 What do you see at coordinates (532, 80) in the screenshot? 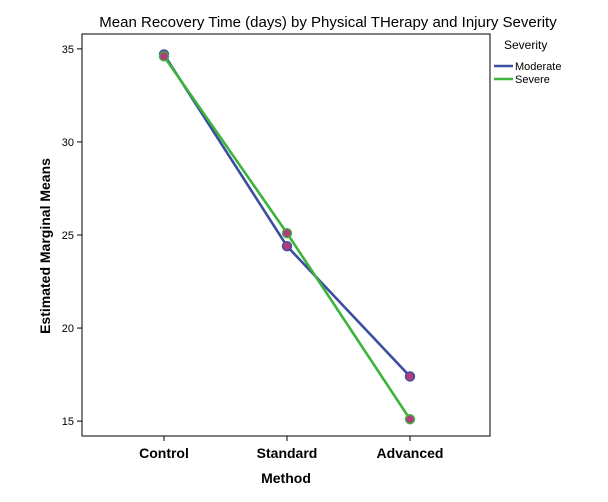
I see `legend-label-severe: Severe` at bounding box center [532, 80].